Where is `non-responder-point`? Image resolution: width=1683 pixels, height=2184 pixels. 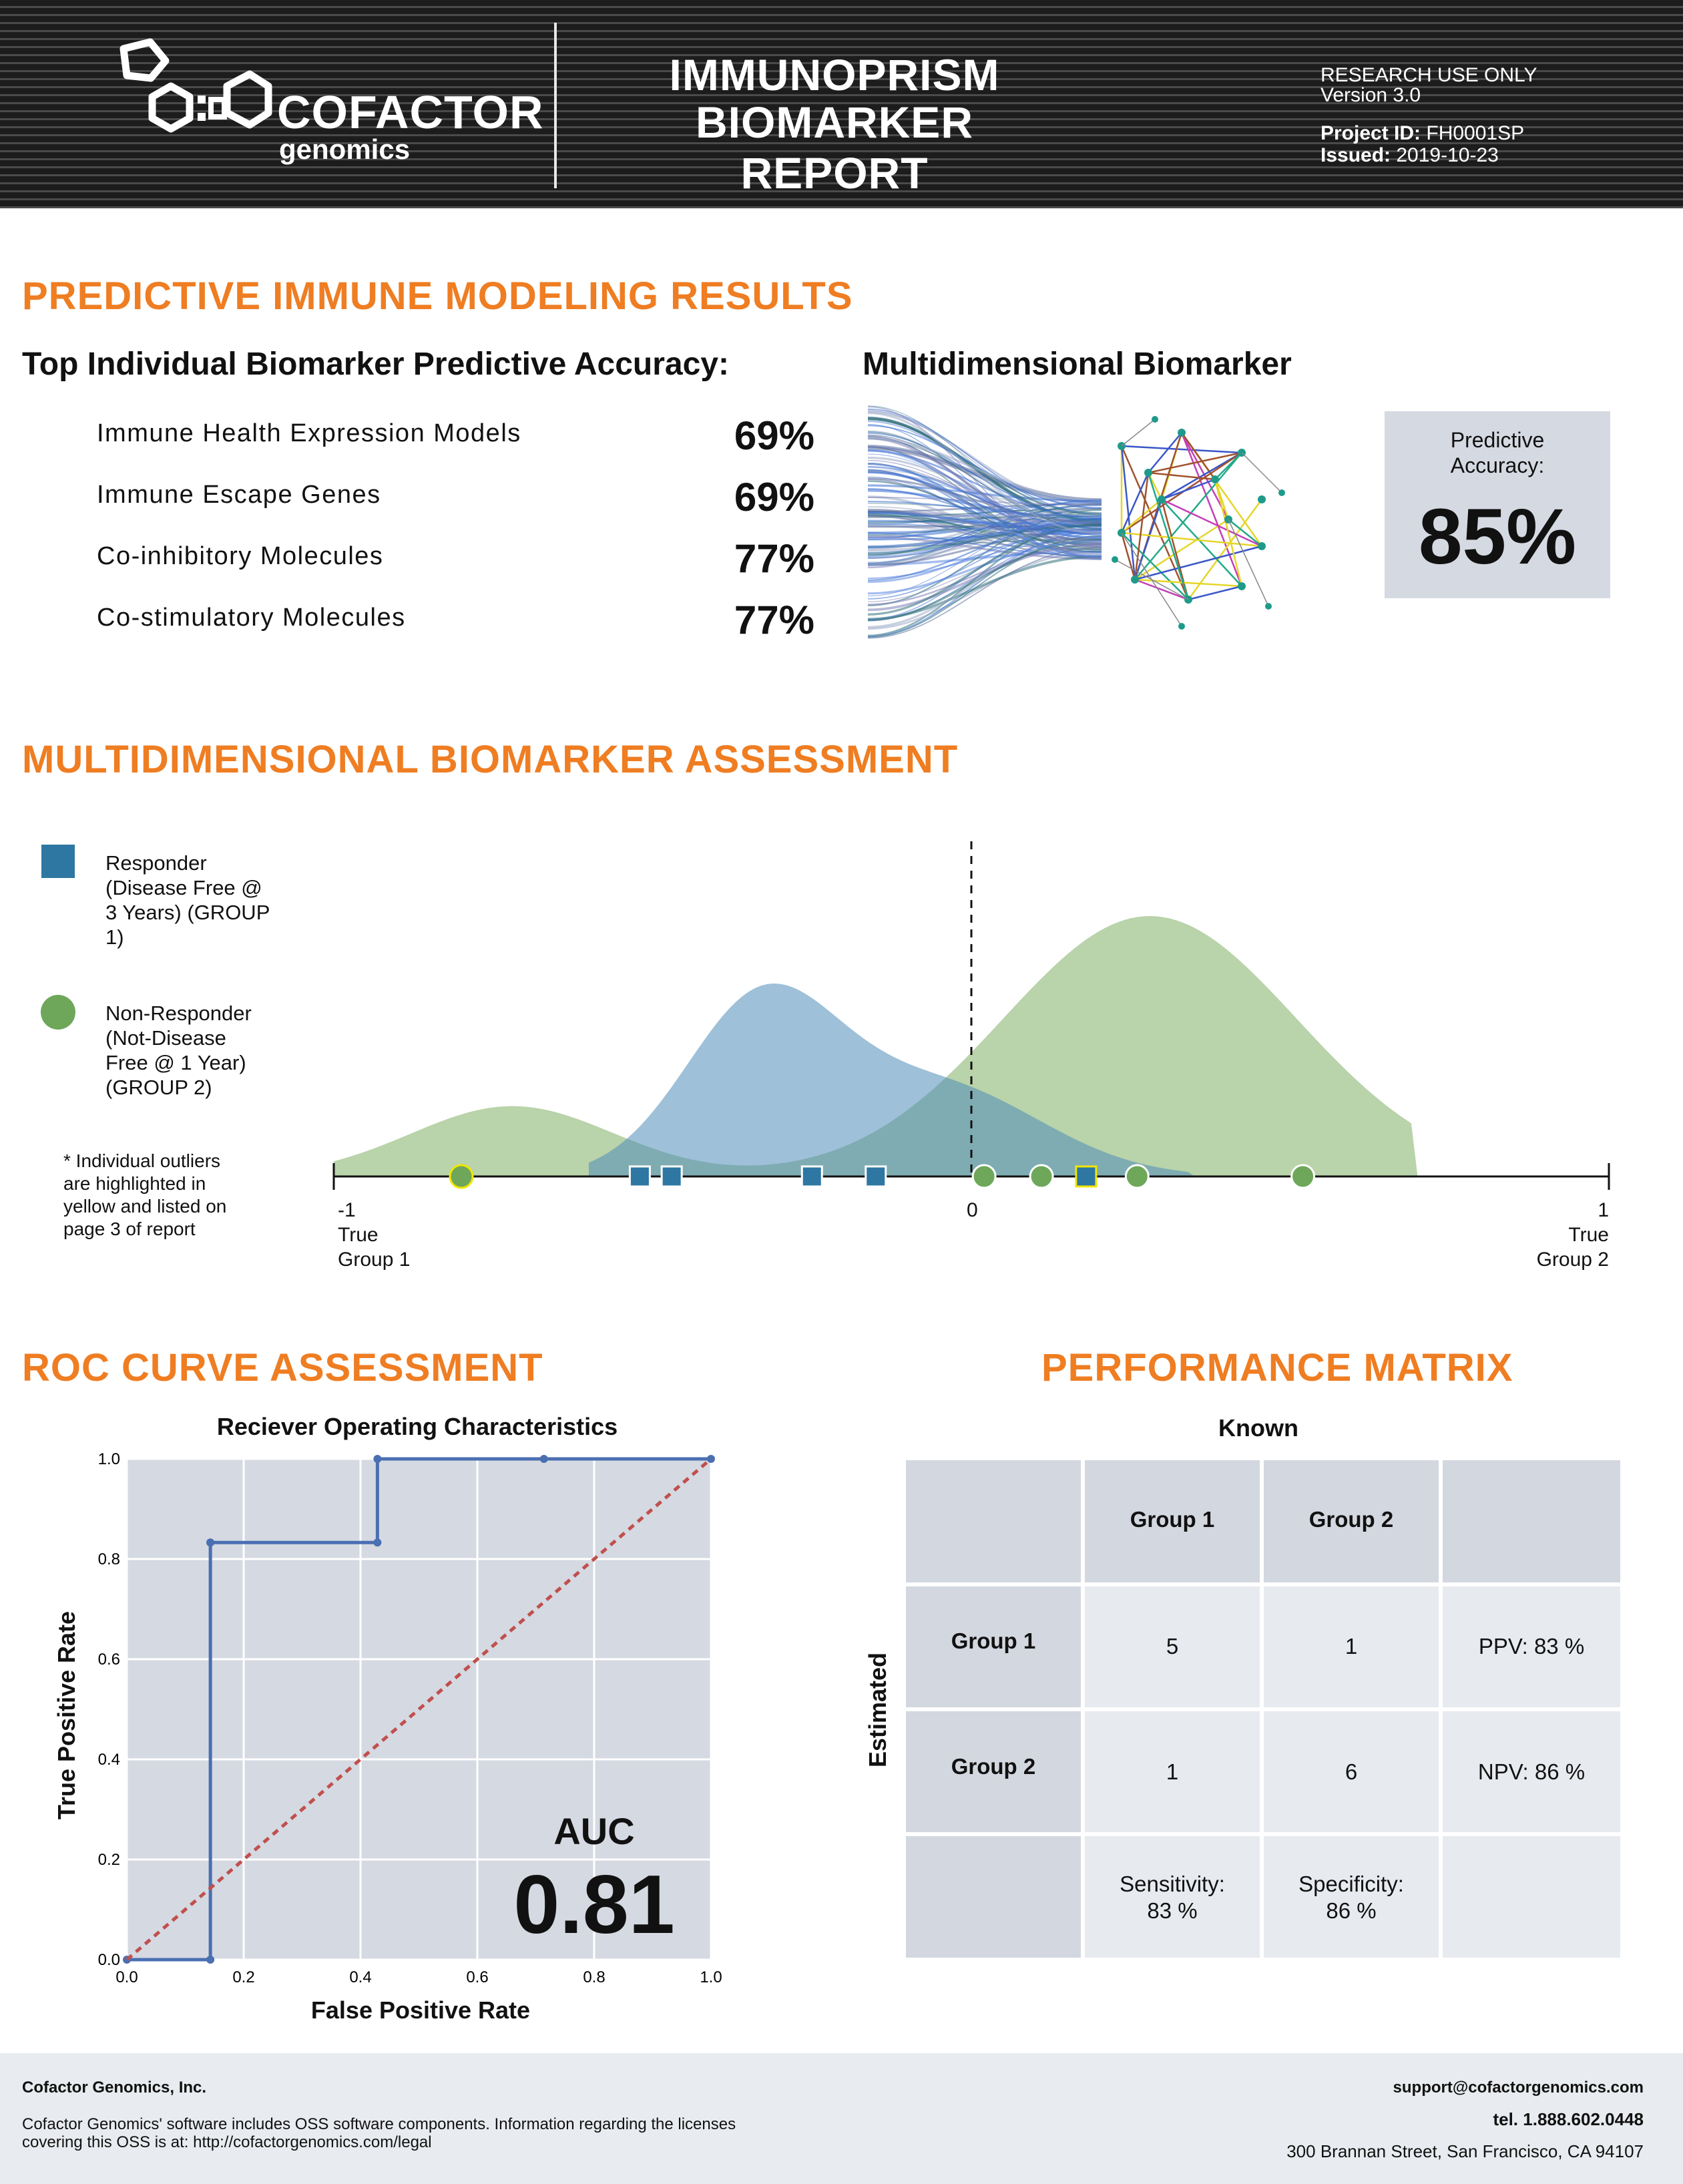 non-responder-point is located at coordinates (1137, 1176).